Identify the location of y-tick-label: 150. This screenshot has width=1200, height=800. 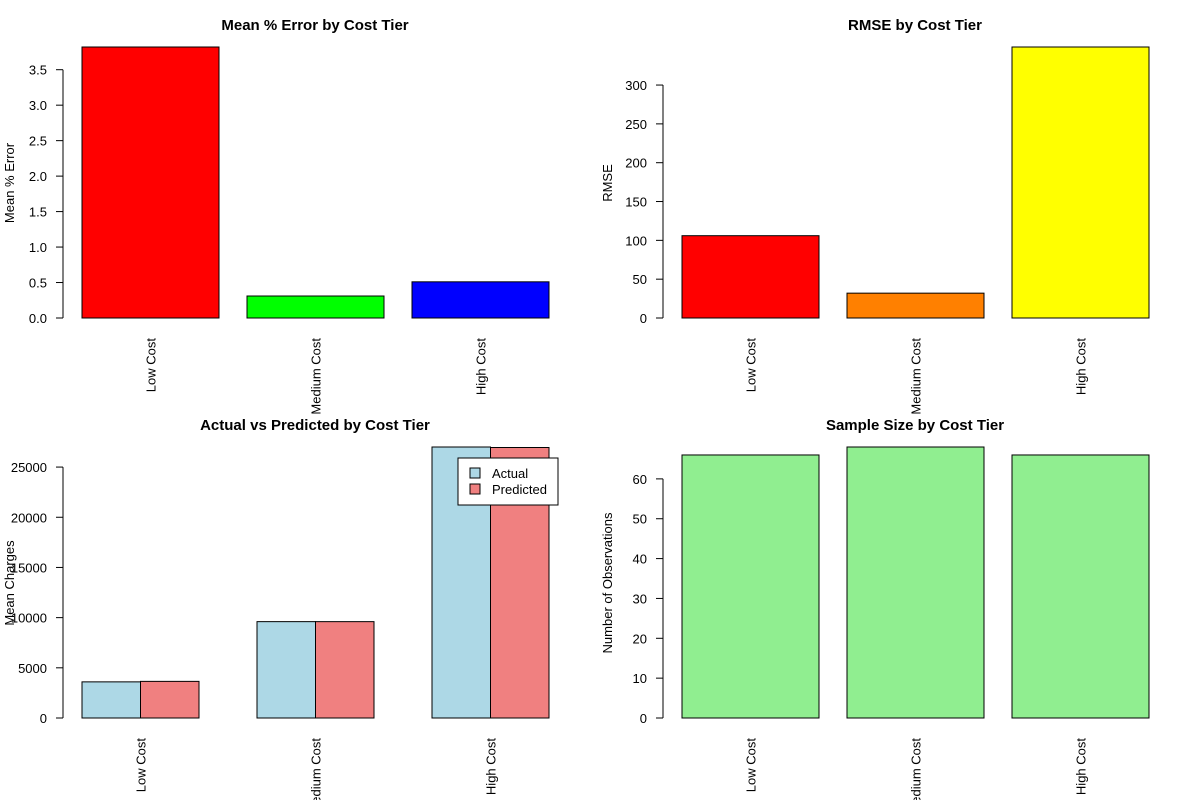
(636, 202).